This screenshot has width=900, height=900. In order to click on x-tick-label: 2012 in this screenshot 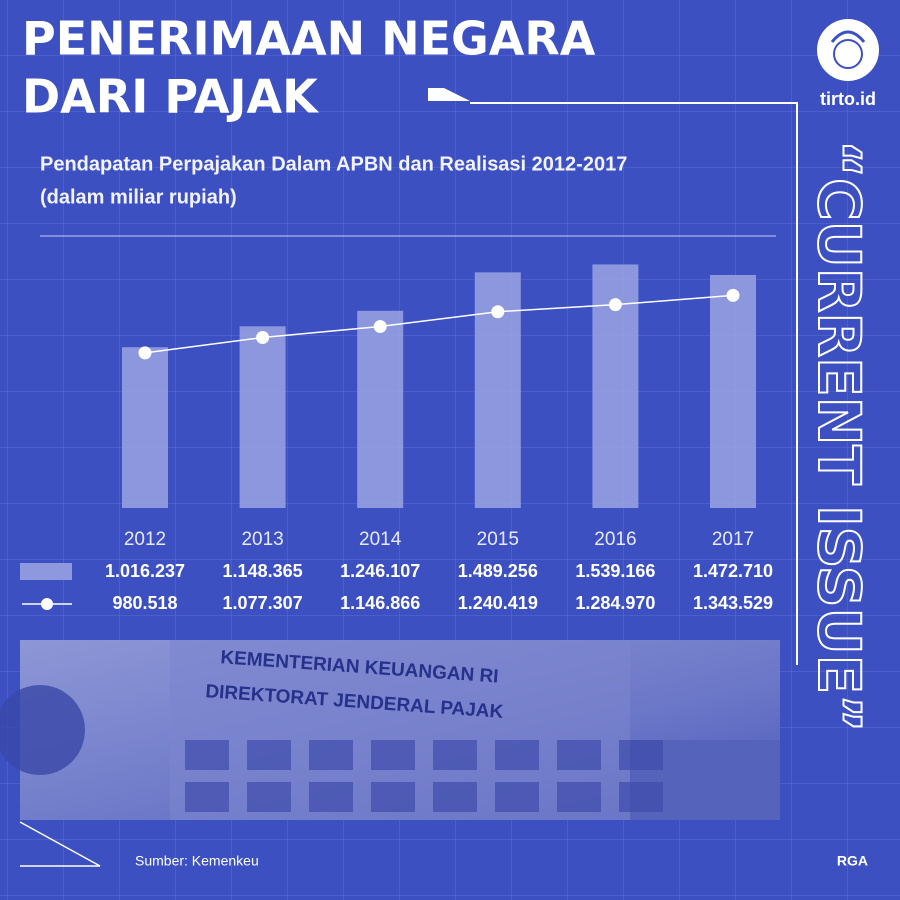, I will do `click(145, 539)`.